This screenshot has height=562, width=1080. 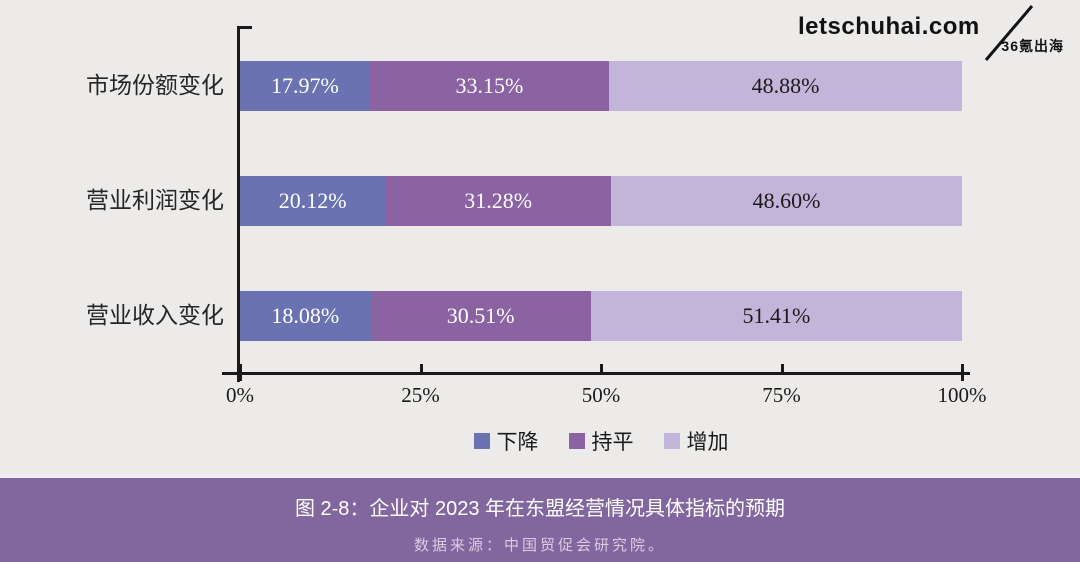 I want to click on bar-value-label: 31.28%, so click(x=498, y=200).